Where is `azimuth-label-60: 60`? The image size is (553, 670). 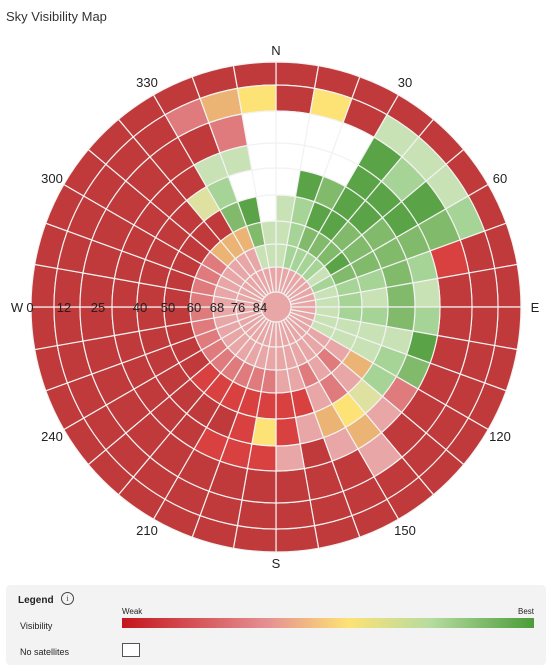 azimuth-label-60: 60 is located at coordinates (500, 178).